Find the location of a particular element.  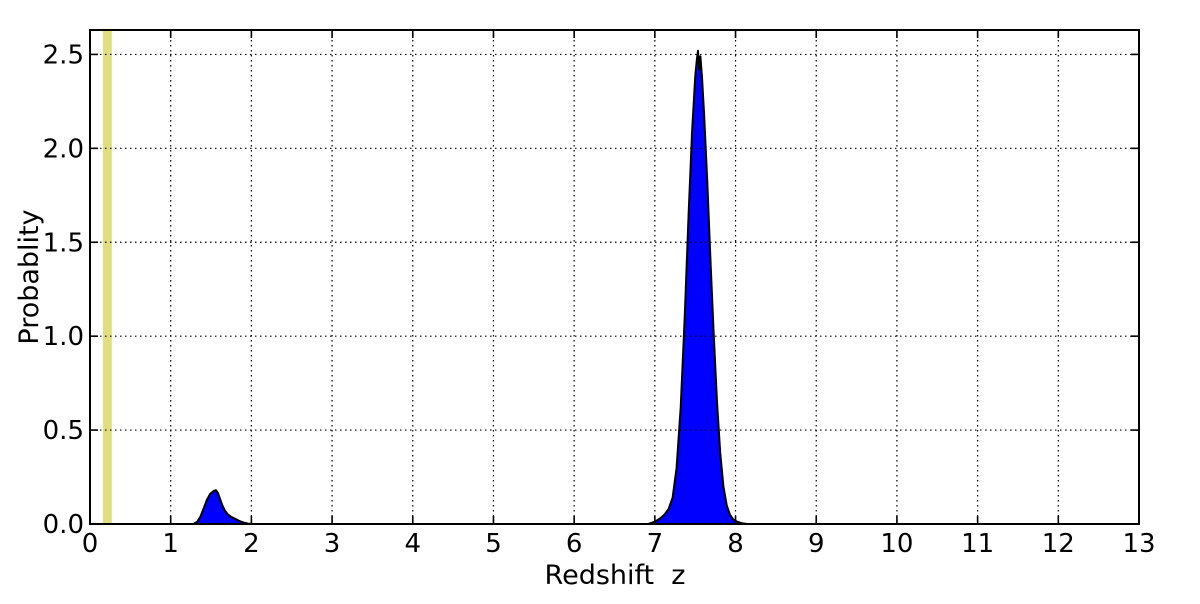

x-tick-label: 2 is located at coordinates (251, 544).